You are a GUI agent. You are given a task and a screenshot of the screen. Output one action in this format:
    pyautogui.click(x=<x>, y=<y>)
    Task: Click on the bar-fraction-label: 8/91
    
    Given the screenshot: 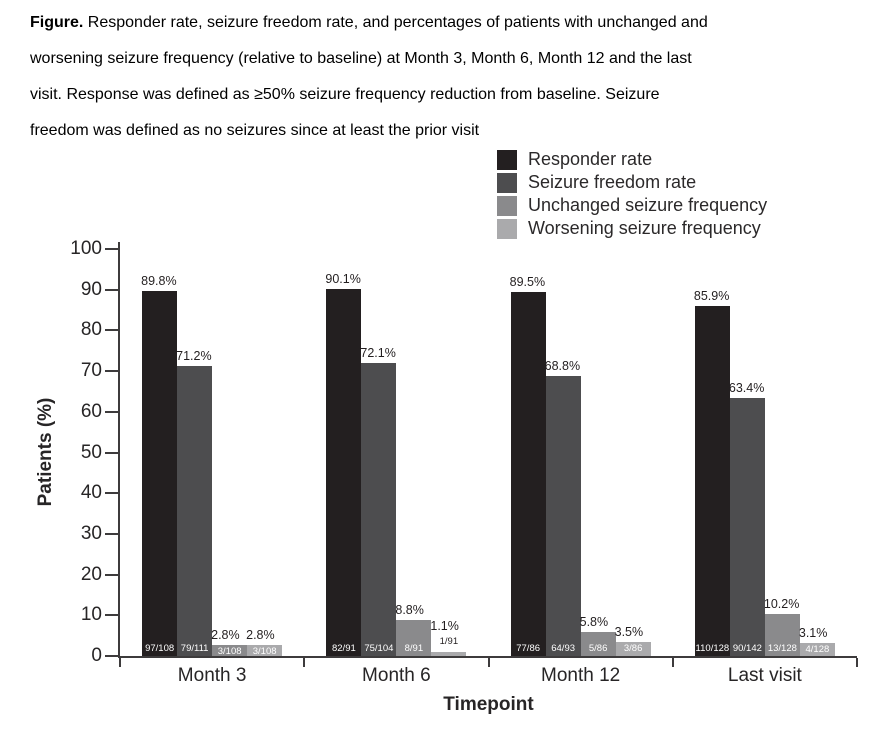 What is the action you would take?
    pyautogui.click(x=414, y=648)
    